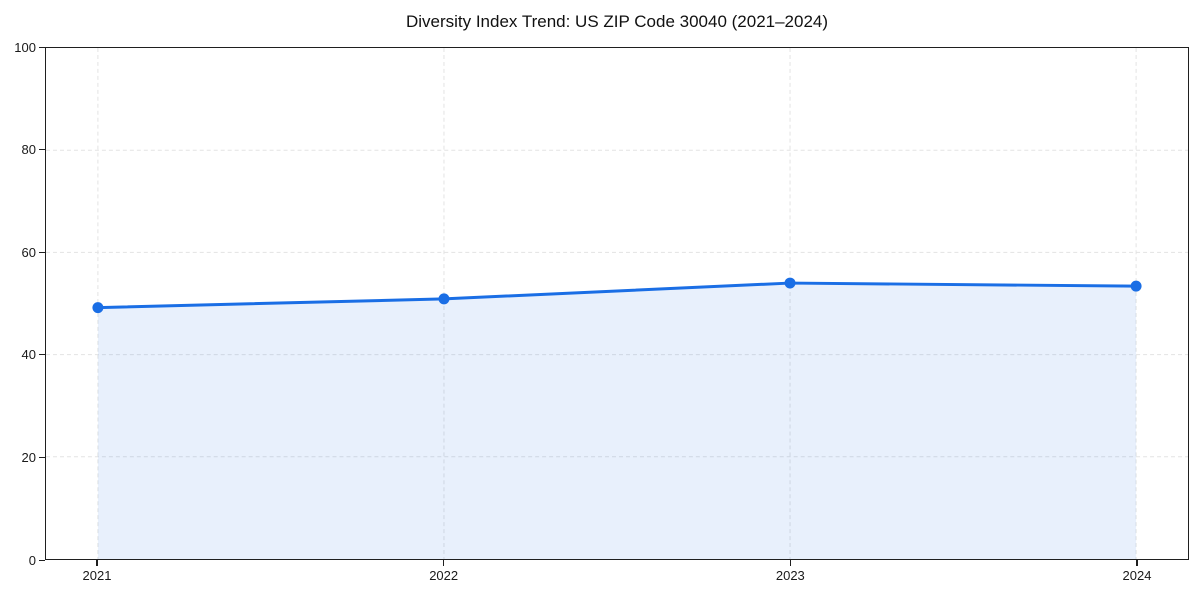  I want to click on y-tick-label: 0, so click(32, 560).